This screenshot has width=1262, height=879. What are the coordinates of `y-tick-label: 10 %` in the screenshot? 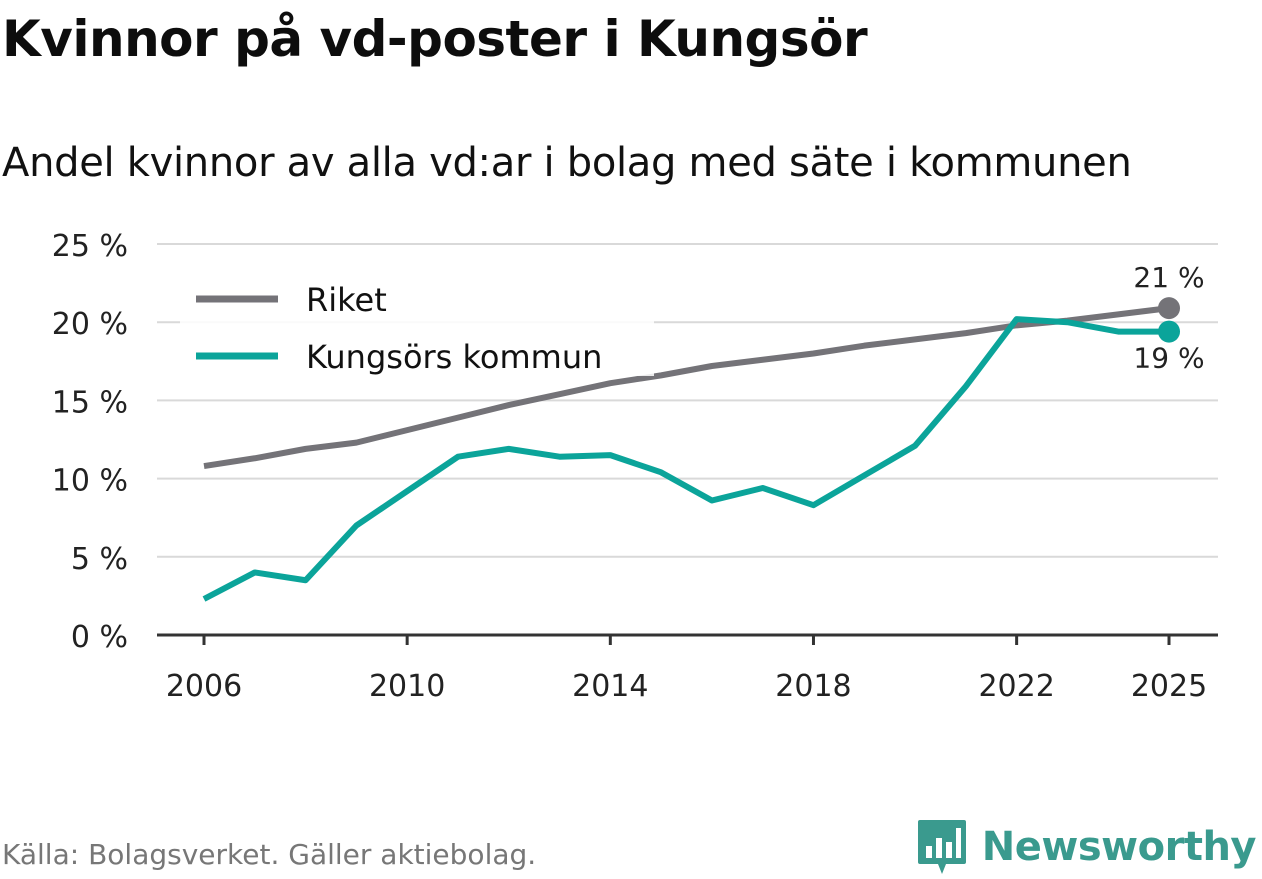 It's located at (90, 481).